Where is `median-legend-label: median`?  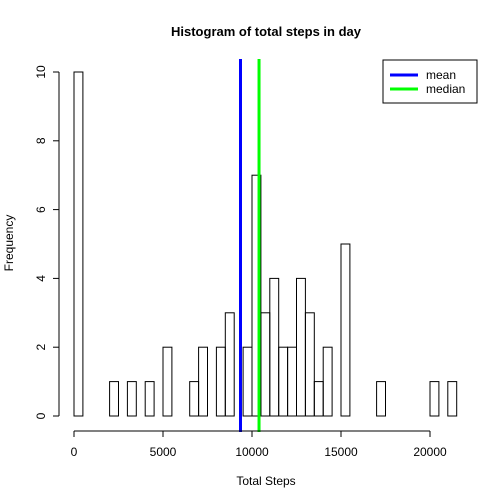
median-legend-label: median is located at coordinates (445, 89).